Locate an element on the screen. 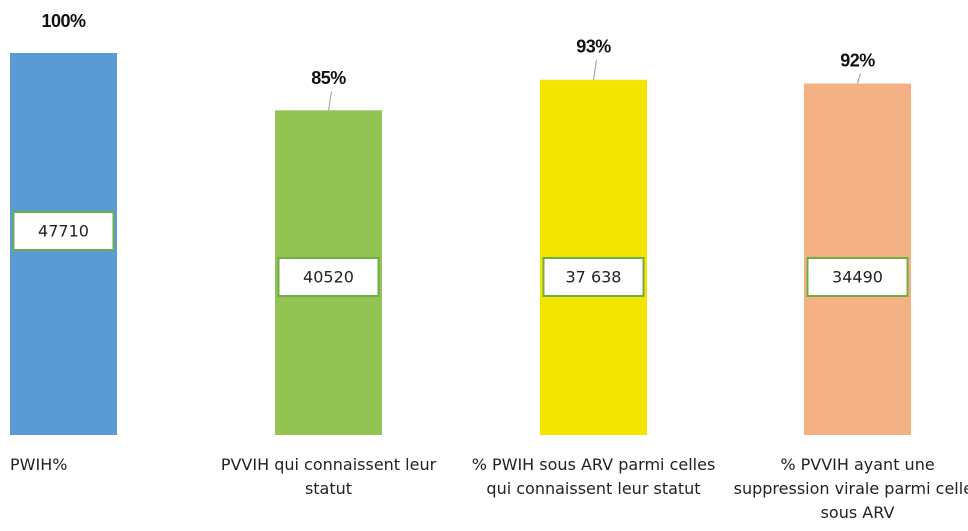 The image size is (968, 531). count-label: 34490 is located at coordinates (857, 277).